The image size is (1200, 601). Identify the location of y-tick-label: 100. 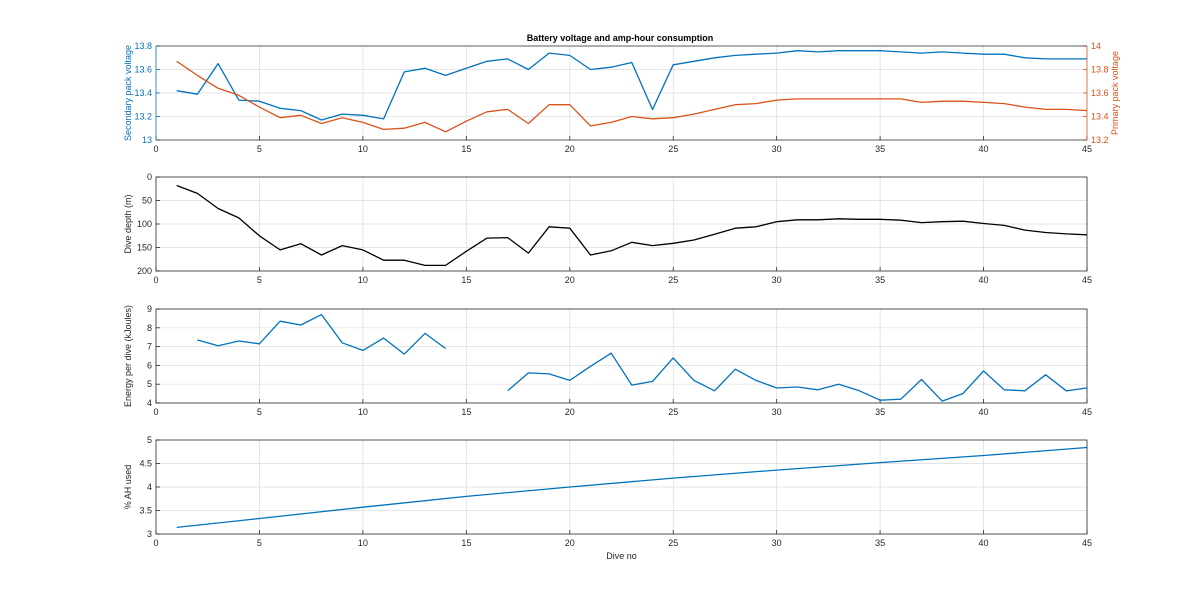
(144, 224).